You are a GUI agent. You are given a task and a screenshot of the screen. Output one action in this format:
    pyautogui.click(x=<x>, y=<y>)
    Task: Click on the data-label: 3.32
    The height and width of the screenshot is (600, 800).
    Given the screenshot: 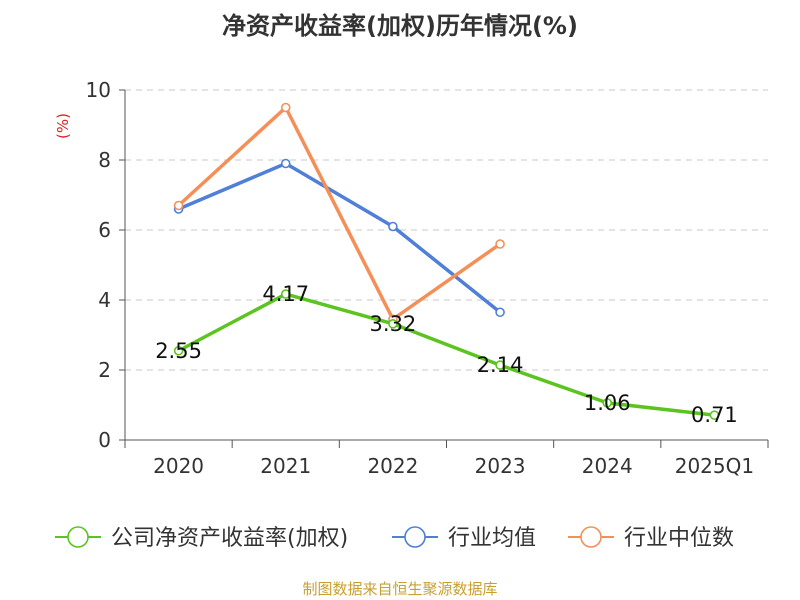 What is the action you would take?
    pyautogui.click(x=393, y=324)
    